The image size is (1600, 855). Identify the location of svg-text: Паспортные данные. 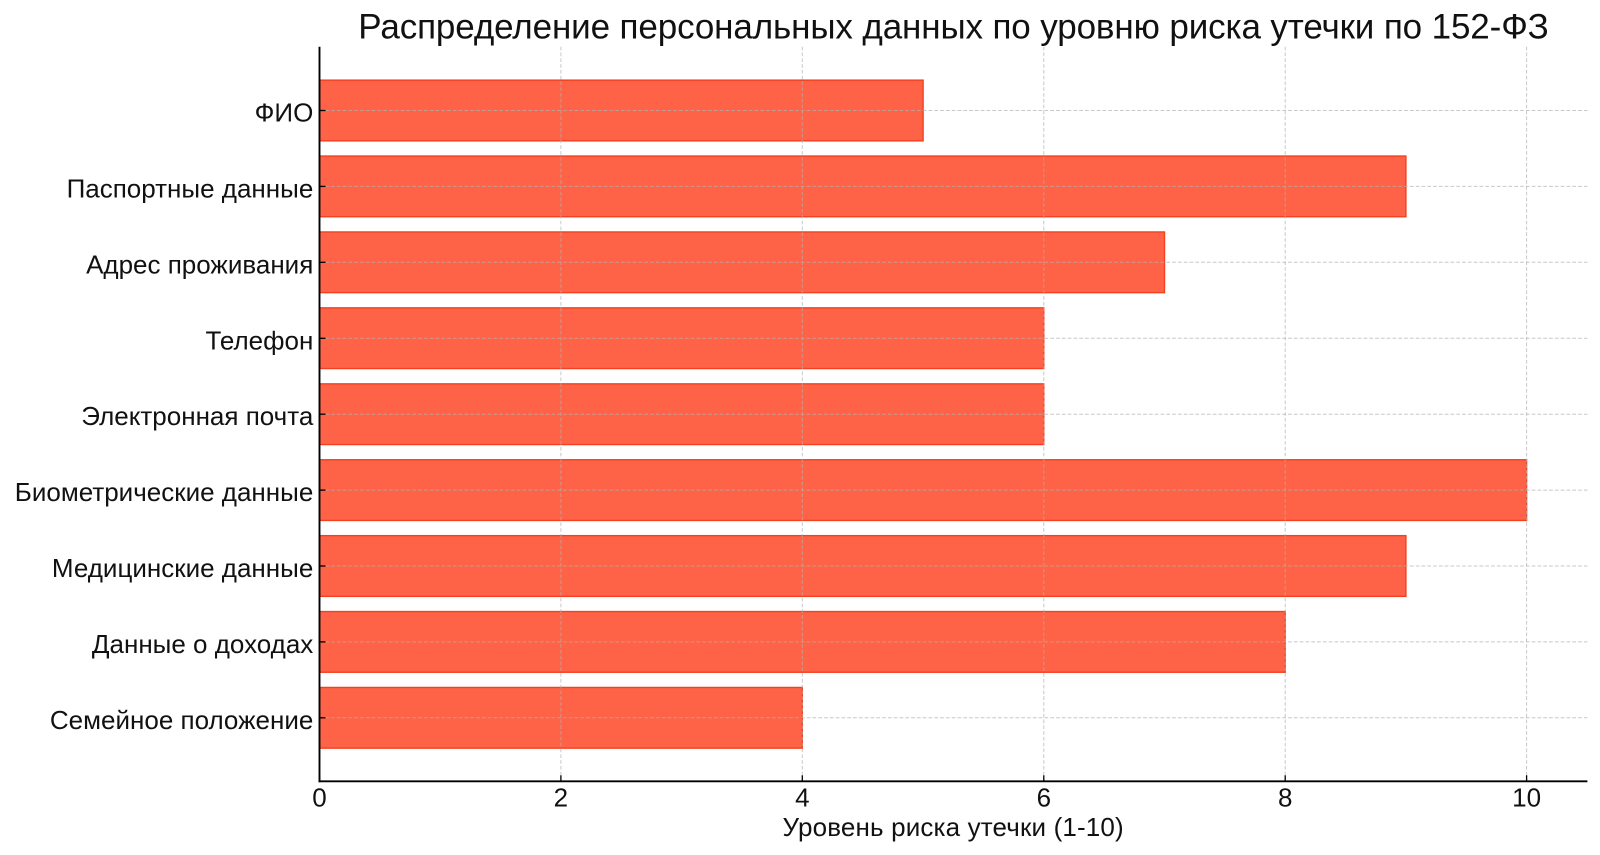
(190, 188).